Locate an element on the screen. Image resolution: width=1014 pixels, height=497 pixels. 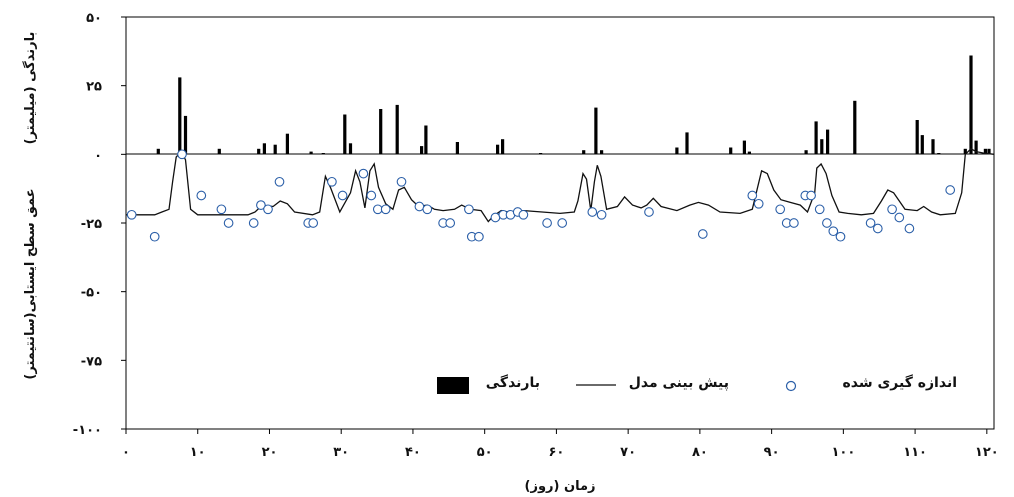
x-tick-label: ۰ is located at coordinates (126, 452).